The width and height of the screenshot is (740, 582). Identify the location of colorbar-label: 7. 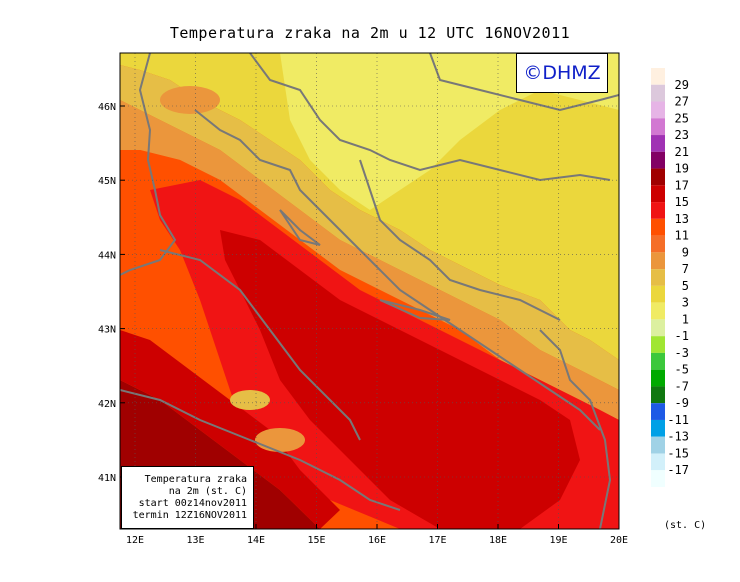
(685, 269).